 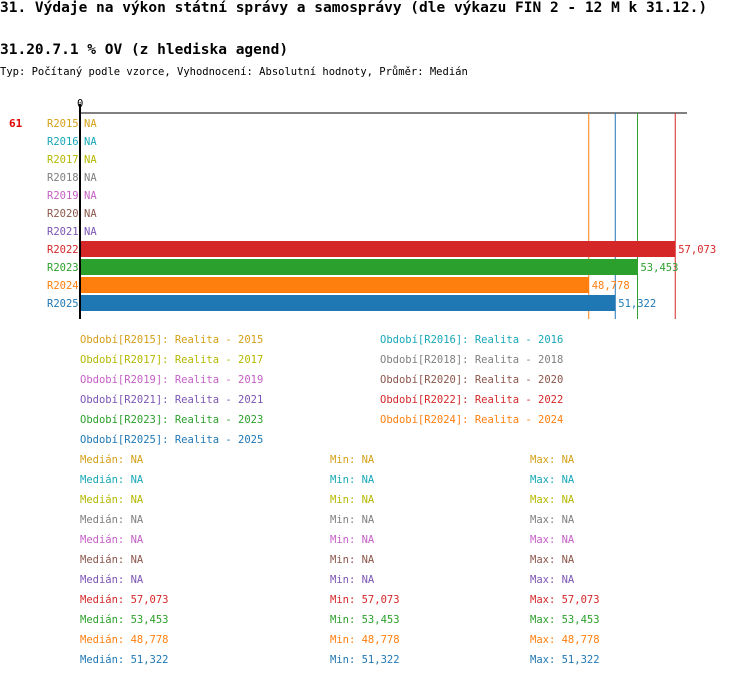 What do you see at coordinates (611, 286) in the screenshot?
I see `value-label: 48,778` at bounding box center [611, 286].